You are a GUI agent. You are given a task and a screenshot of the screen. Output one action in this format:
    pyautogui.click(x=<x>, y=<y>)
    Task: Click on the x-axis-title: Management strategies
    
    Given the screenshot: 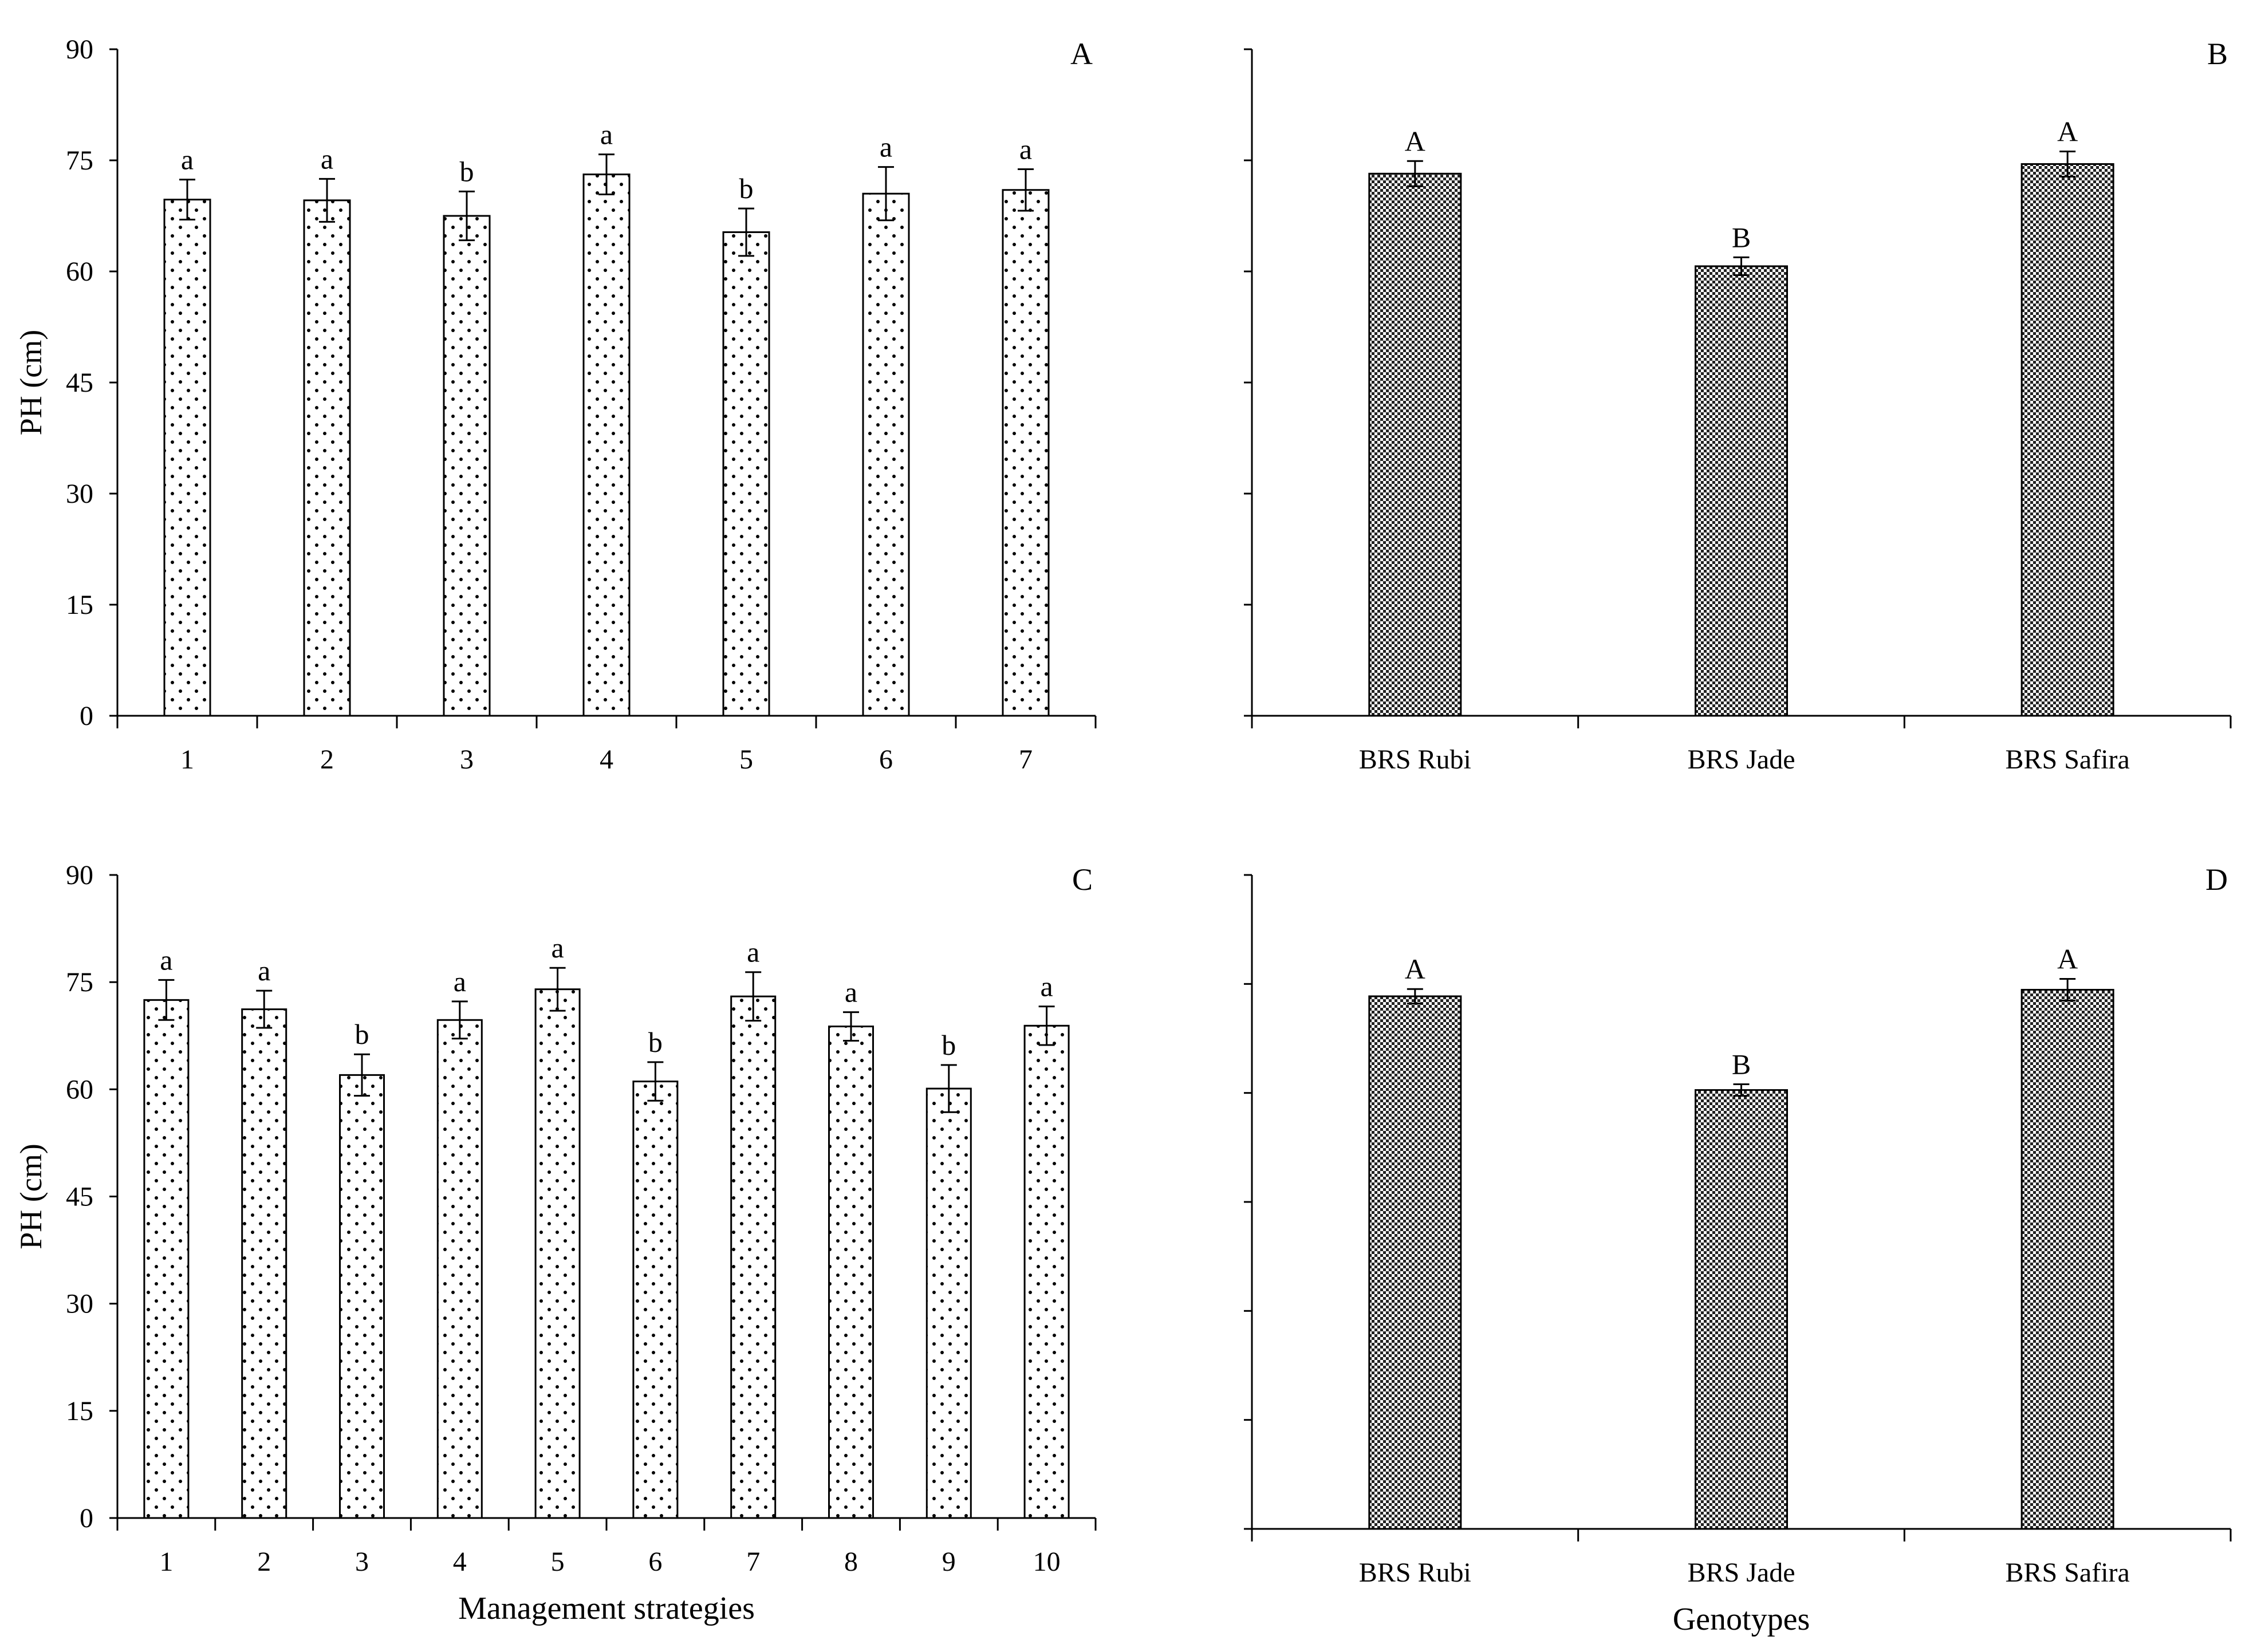 What is the action you would take?
    pyautogui.click(x=606, y=1608)
    